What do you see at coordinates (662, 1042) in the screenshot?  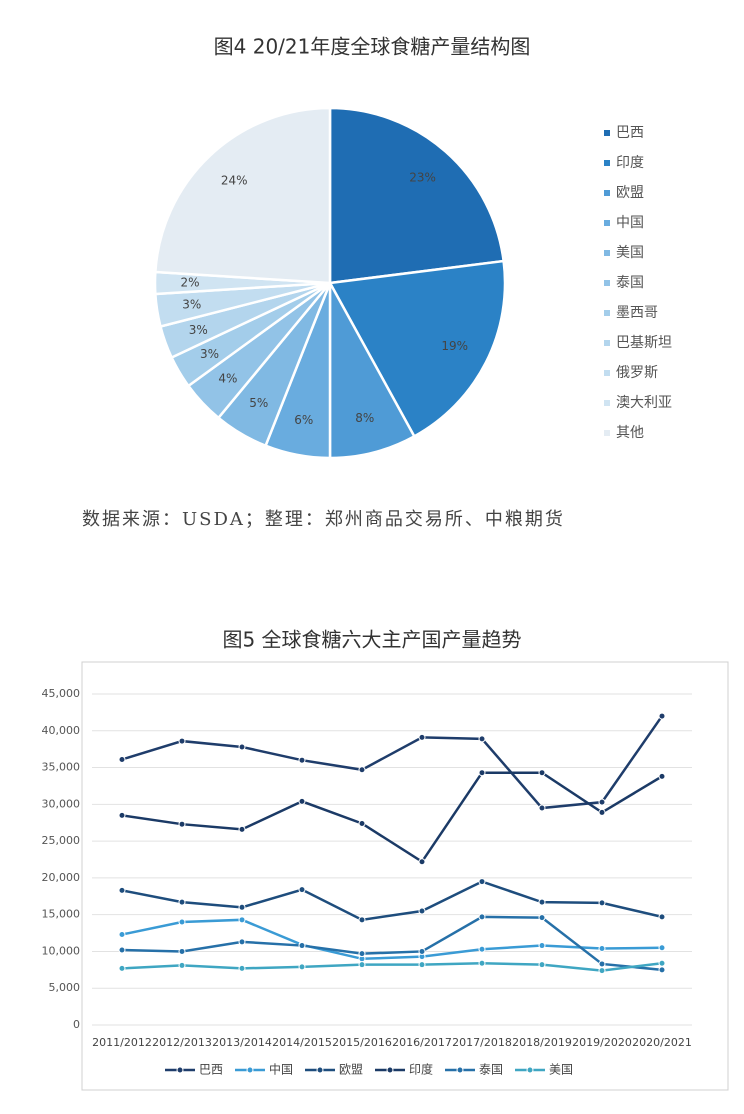 I see `x-tick-label: 2020/2021` at bounding box center [662, 1042].